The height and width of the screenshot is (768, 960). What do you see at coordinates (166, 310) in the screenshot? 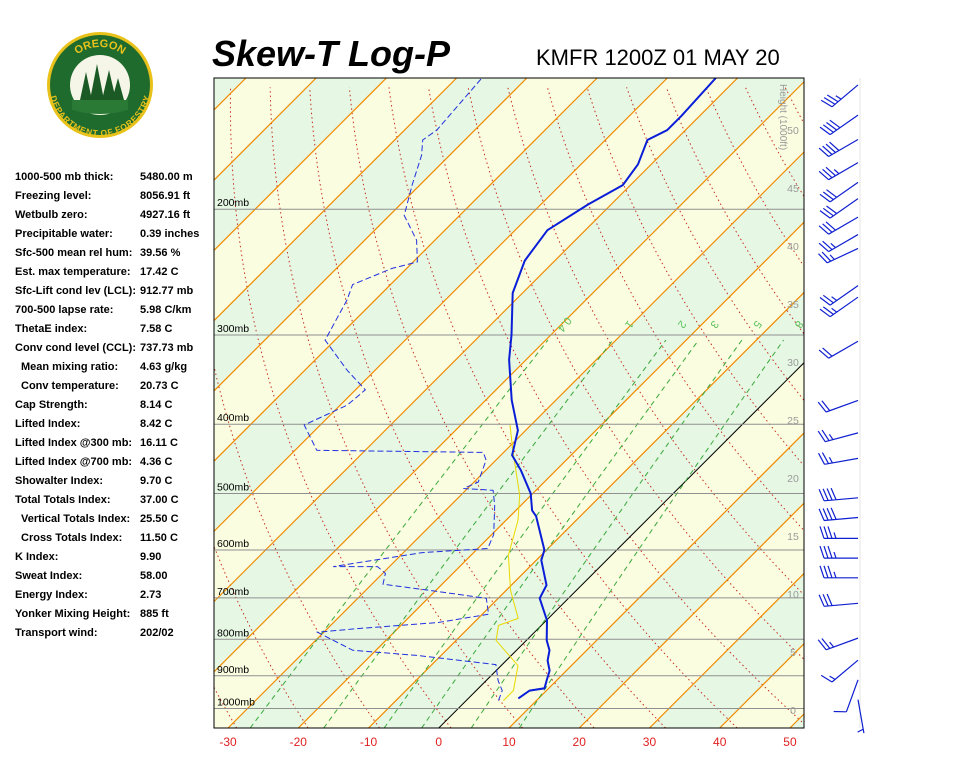
I see `index-value: 5.98 C/km` at bounding box center [166, 310].